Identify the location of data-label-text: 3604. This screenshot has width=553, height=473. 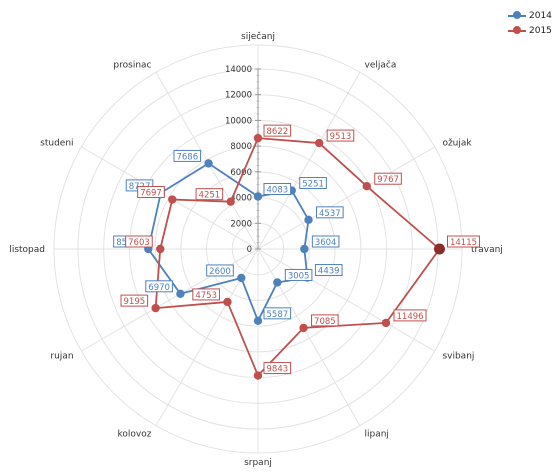
(326, 243).